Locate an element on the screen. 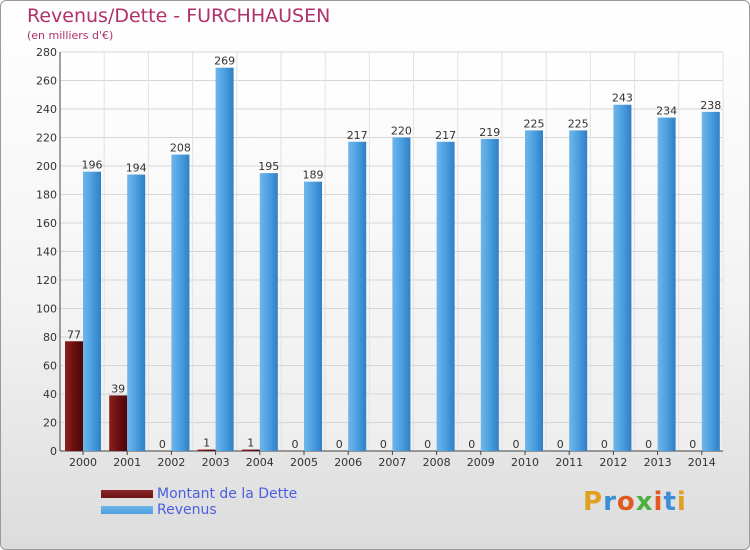 The width and height of the screenshot is (750, 550). x-tick-label: 2000 is located at coordinates (83, 462).